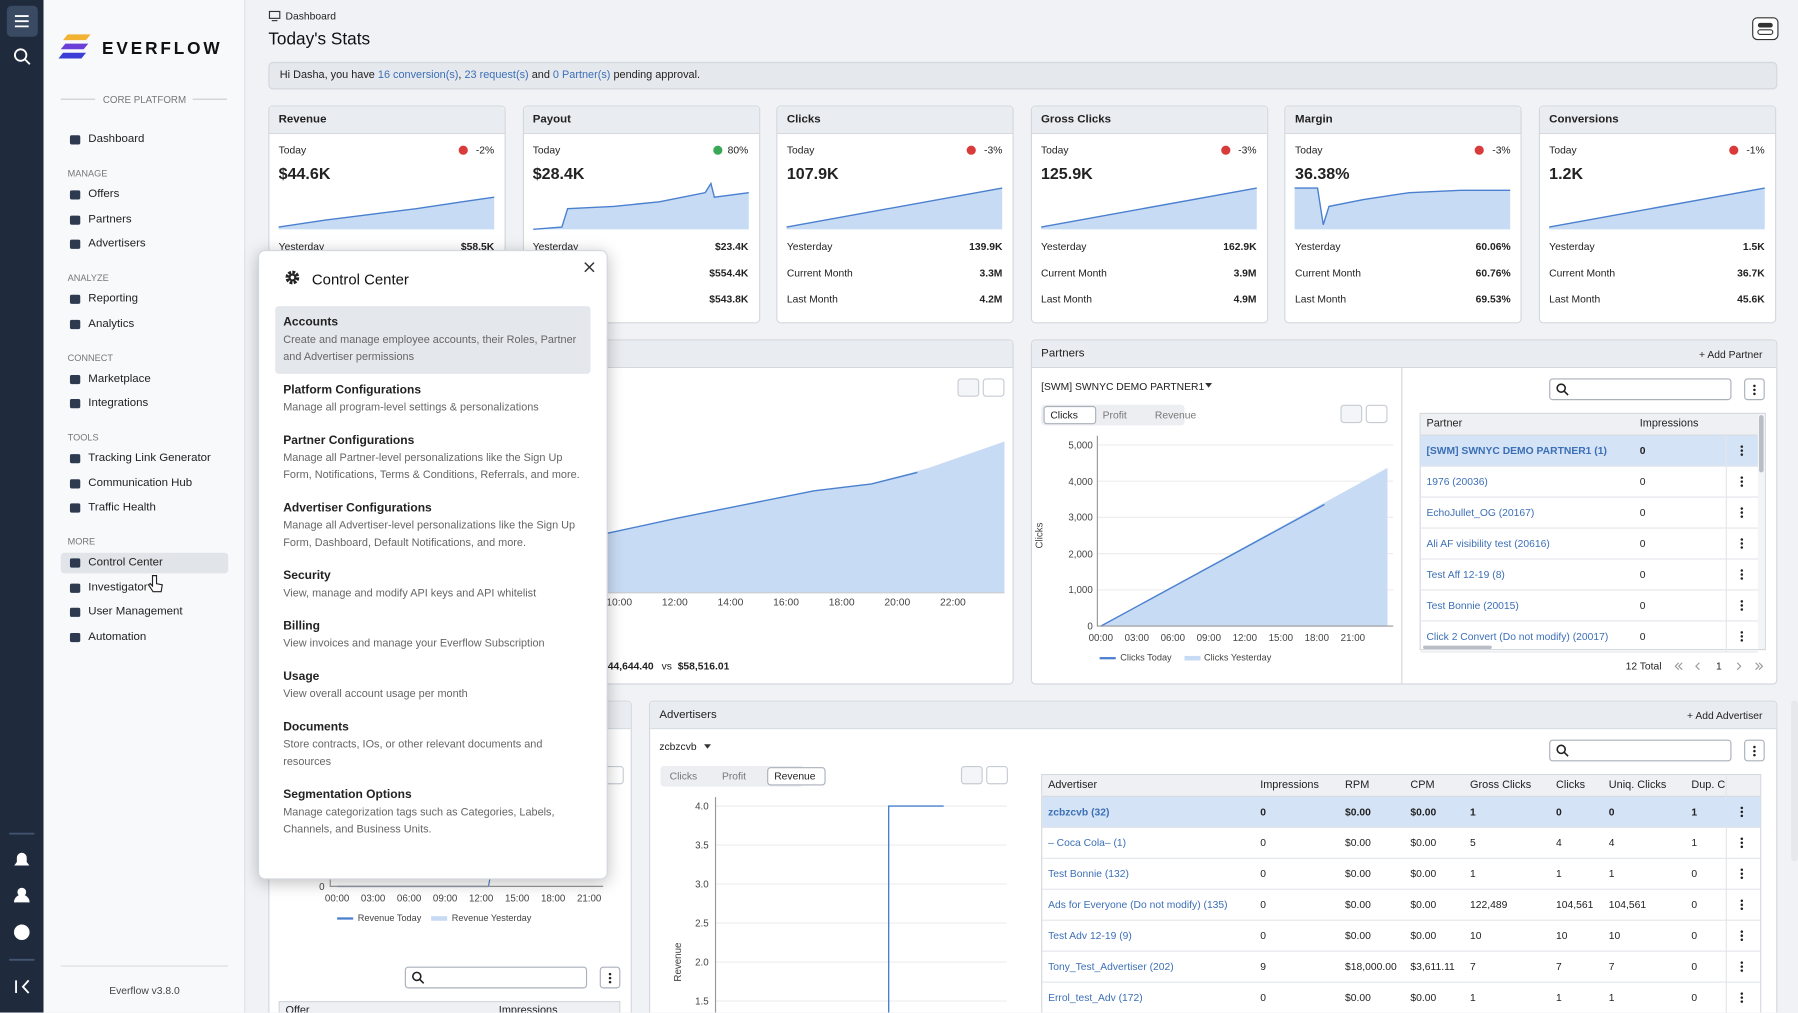 Image resolution: width=1798 pixels, height=1013 pixels. What do you see at coordinates (1247, 150) in the screenshot?
I see `kpi-change: -3%` at bounding box center [1247, 150].